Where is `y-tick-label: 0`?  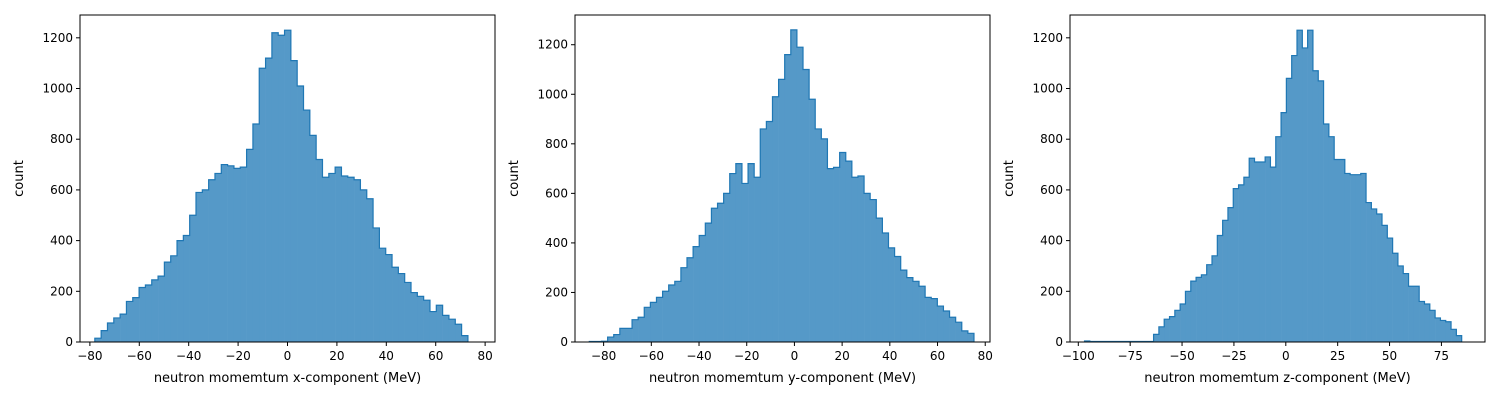
y-tick-label: 0 is located at coordinates (564, 342).